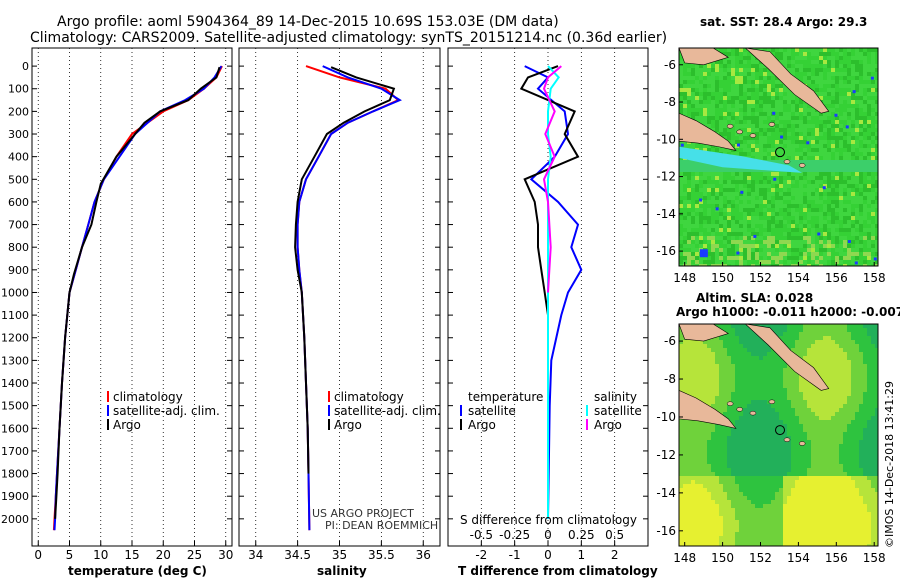 The width and height of the screenshot is (900, 580). I want to click on diff-series-temperature-argo, so click(549, 190).